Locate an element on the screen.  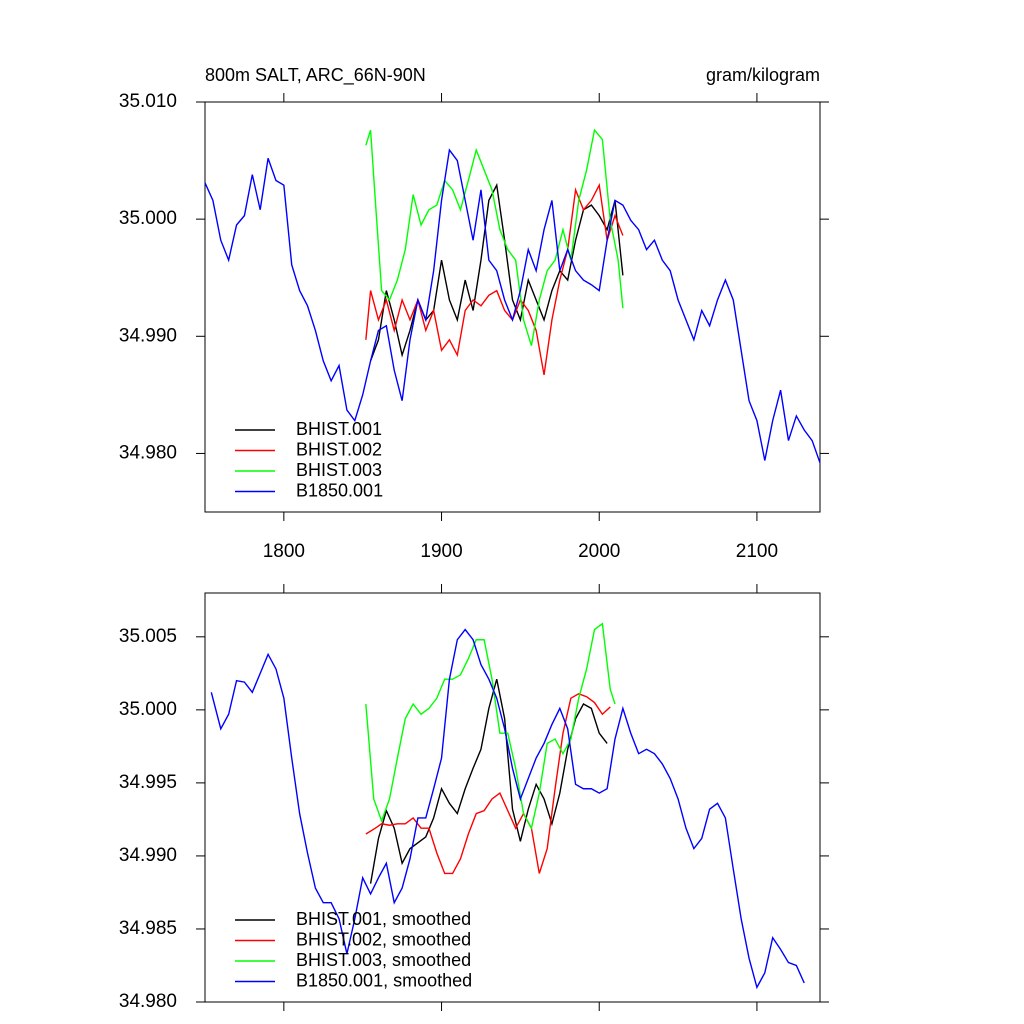
y-tick-label: 34.985 is located at coordinates (148, 928).